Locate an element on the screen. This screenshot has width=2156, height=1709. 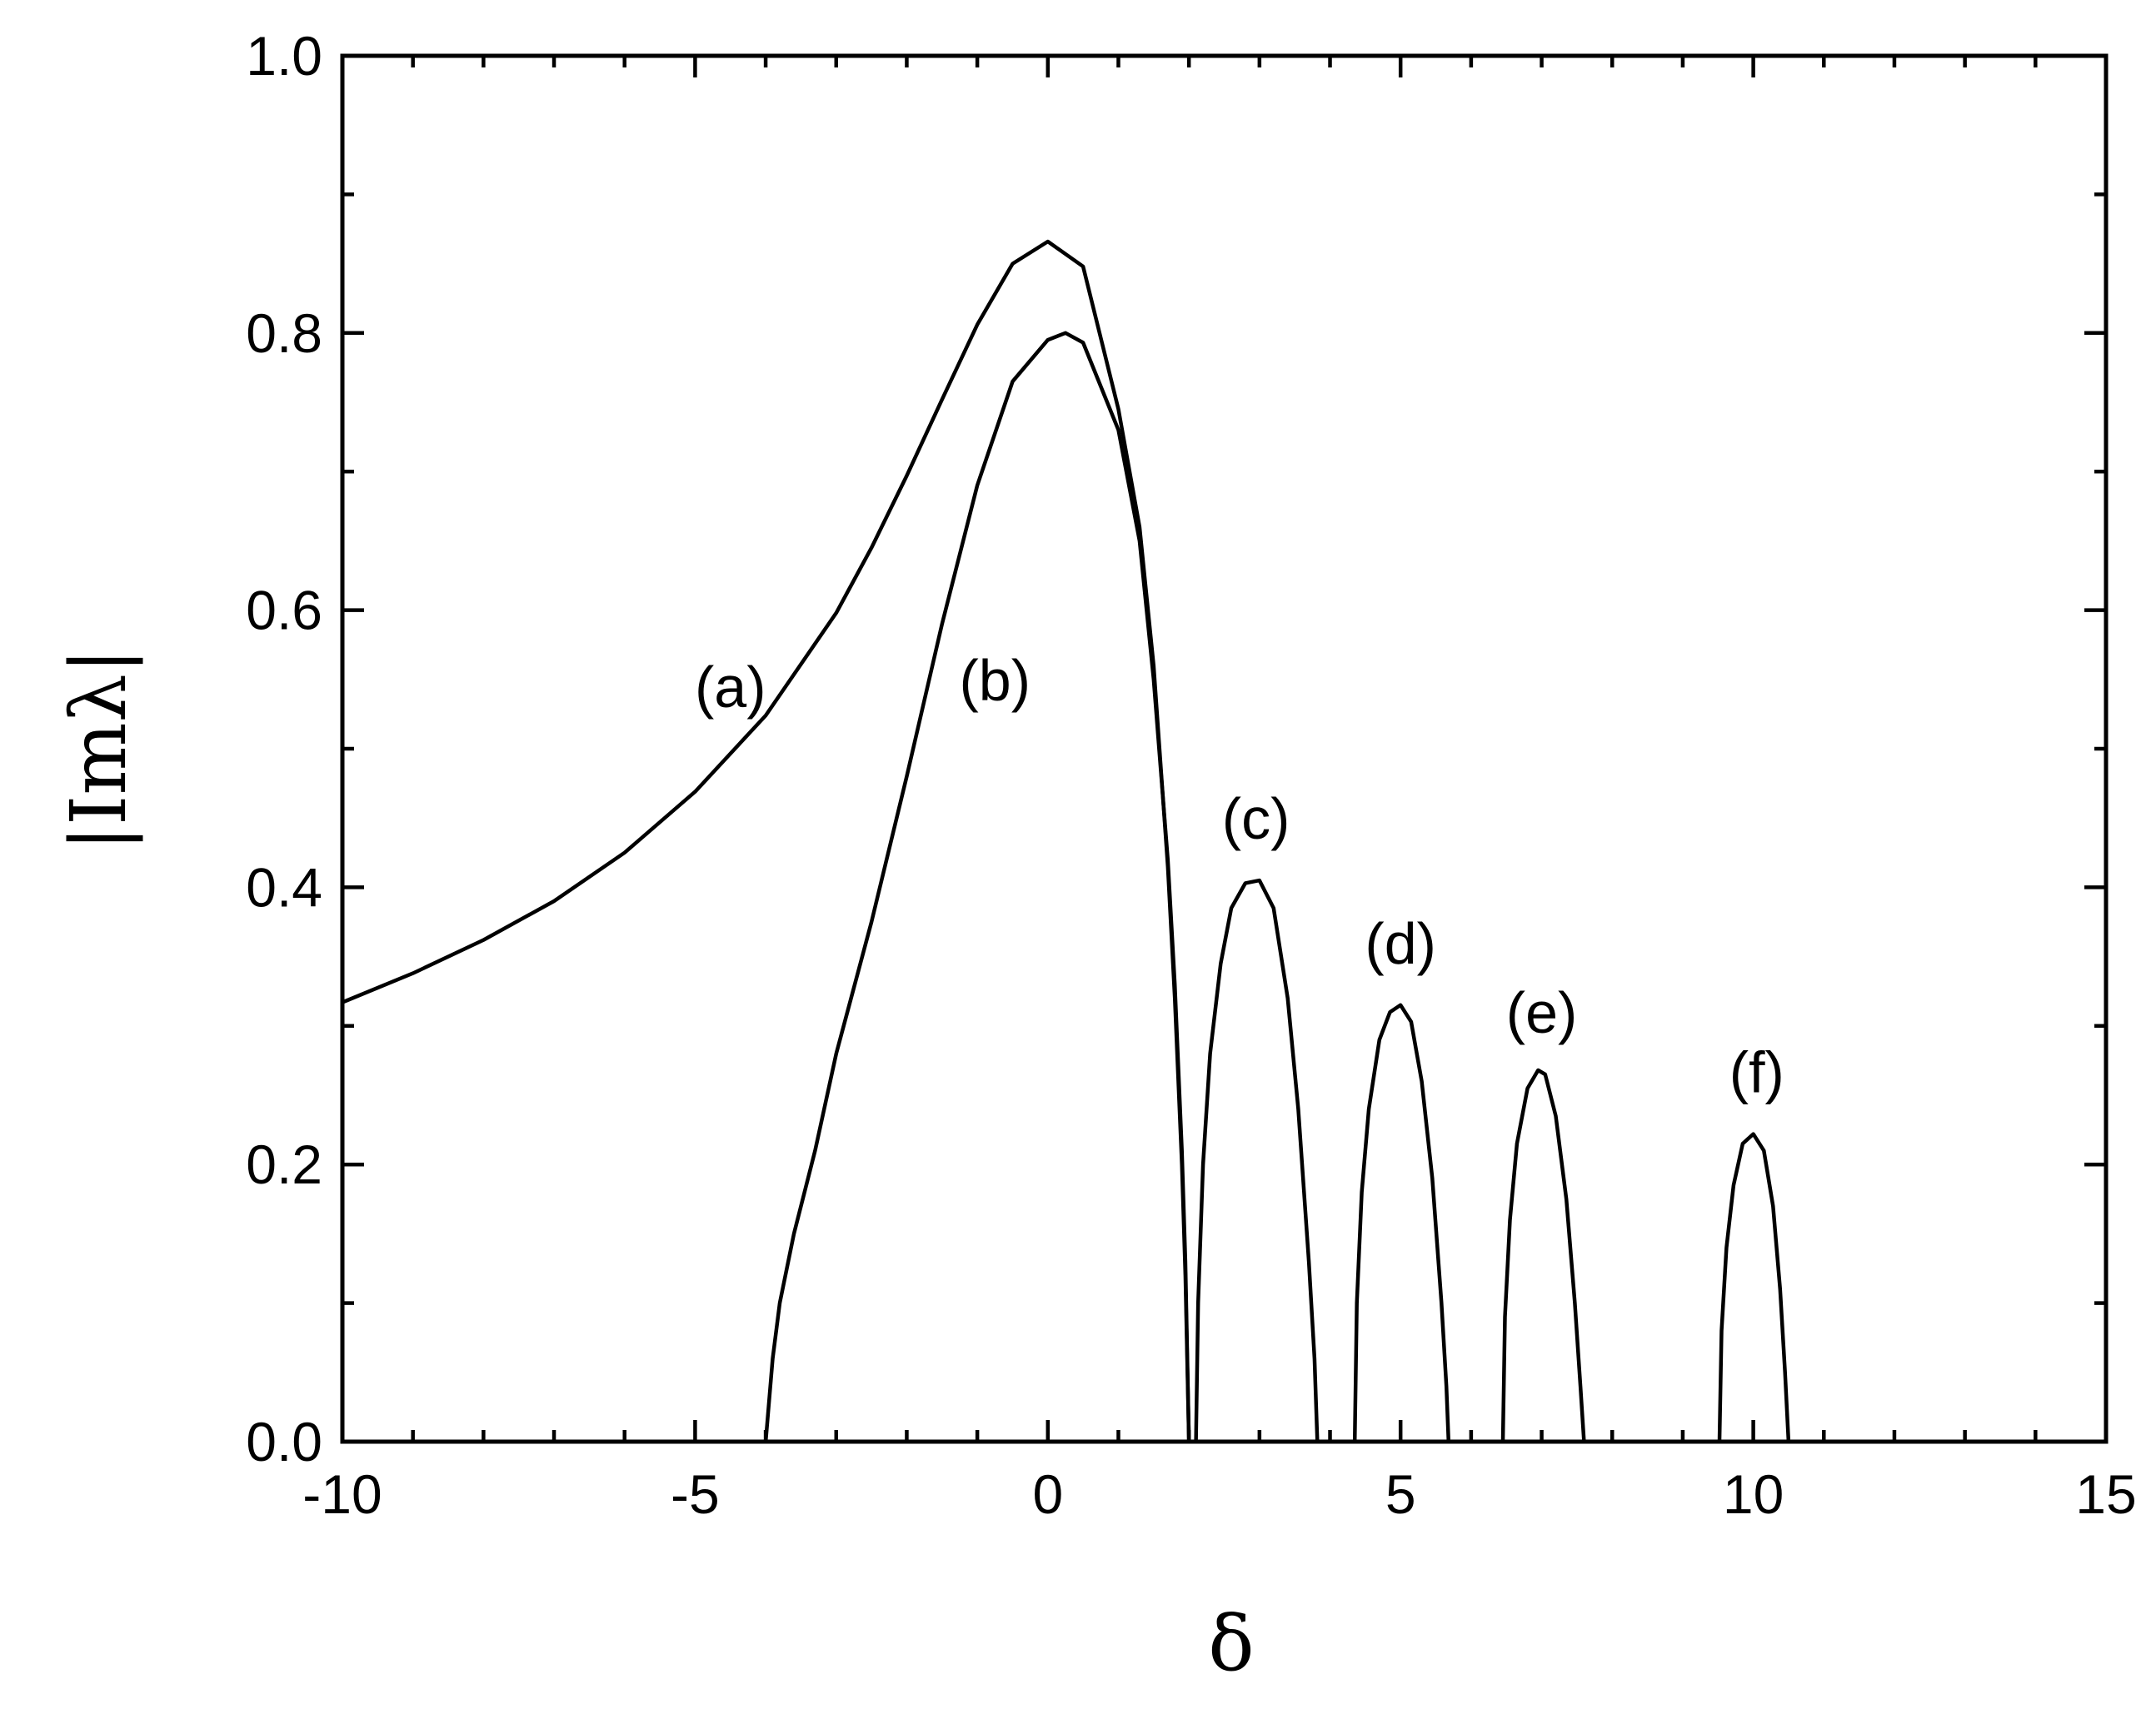
y-tick-label: 0.2 is located at coordinates (284, 1164).